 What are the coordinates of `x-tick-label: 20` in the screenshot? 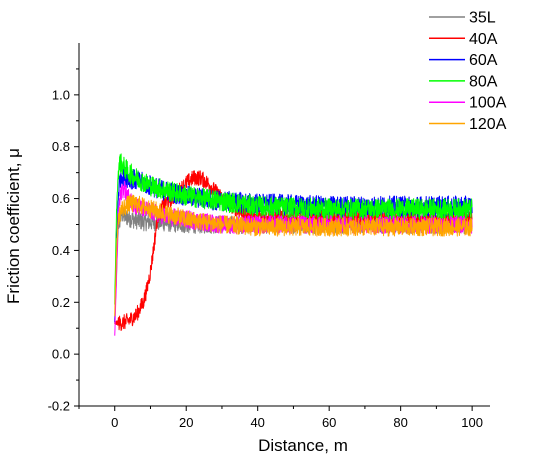 It's located at (186, 422).